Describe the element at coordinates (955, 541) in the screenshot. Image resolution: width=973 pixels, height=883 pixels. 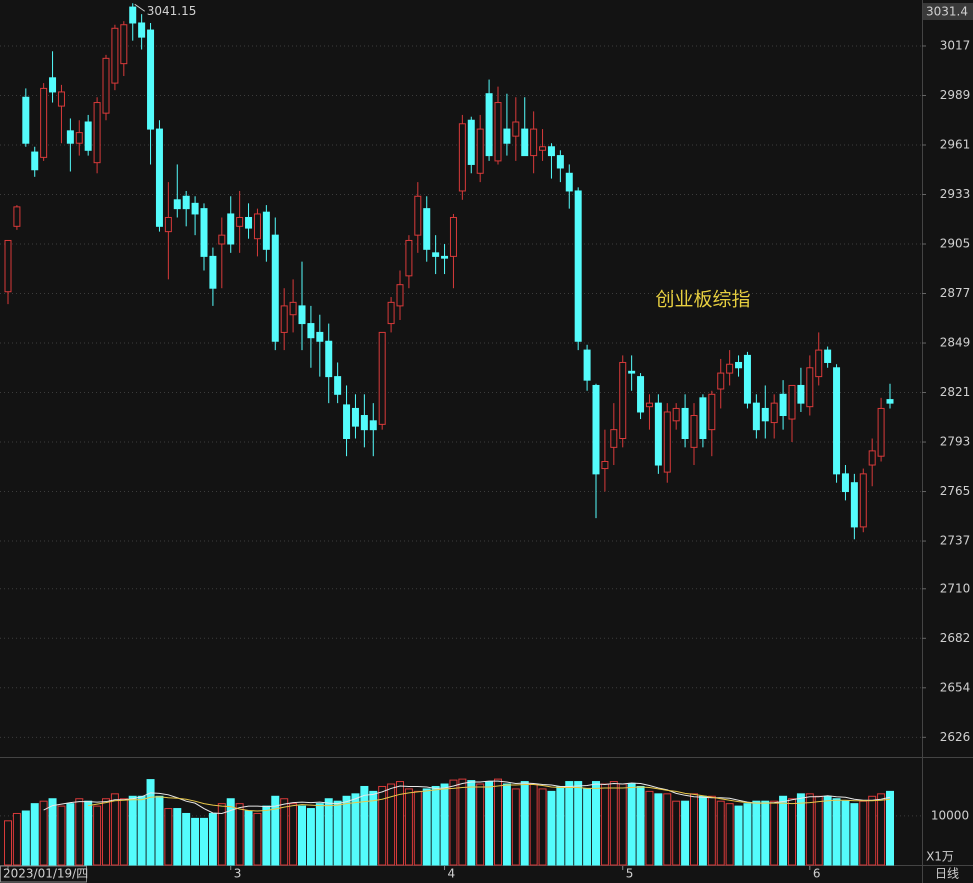
I see `y-tick-label: 2737` at that location.